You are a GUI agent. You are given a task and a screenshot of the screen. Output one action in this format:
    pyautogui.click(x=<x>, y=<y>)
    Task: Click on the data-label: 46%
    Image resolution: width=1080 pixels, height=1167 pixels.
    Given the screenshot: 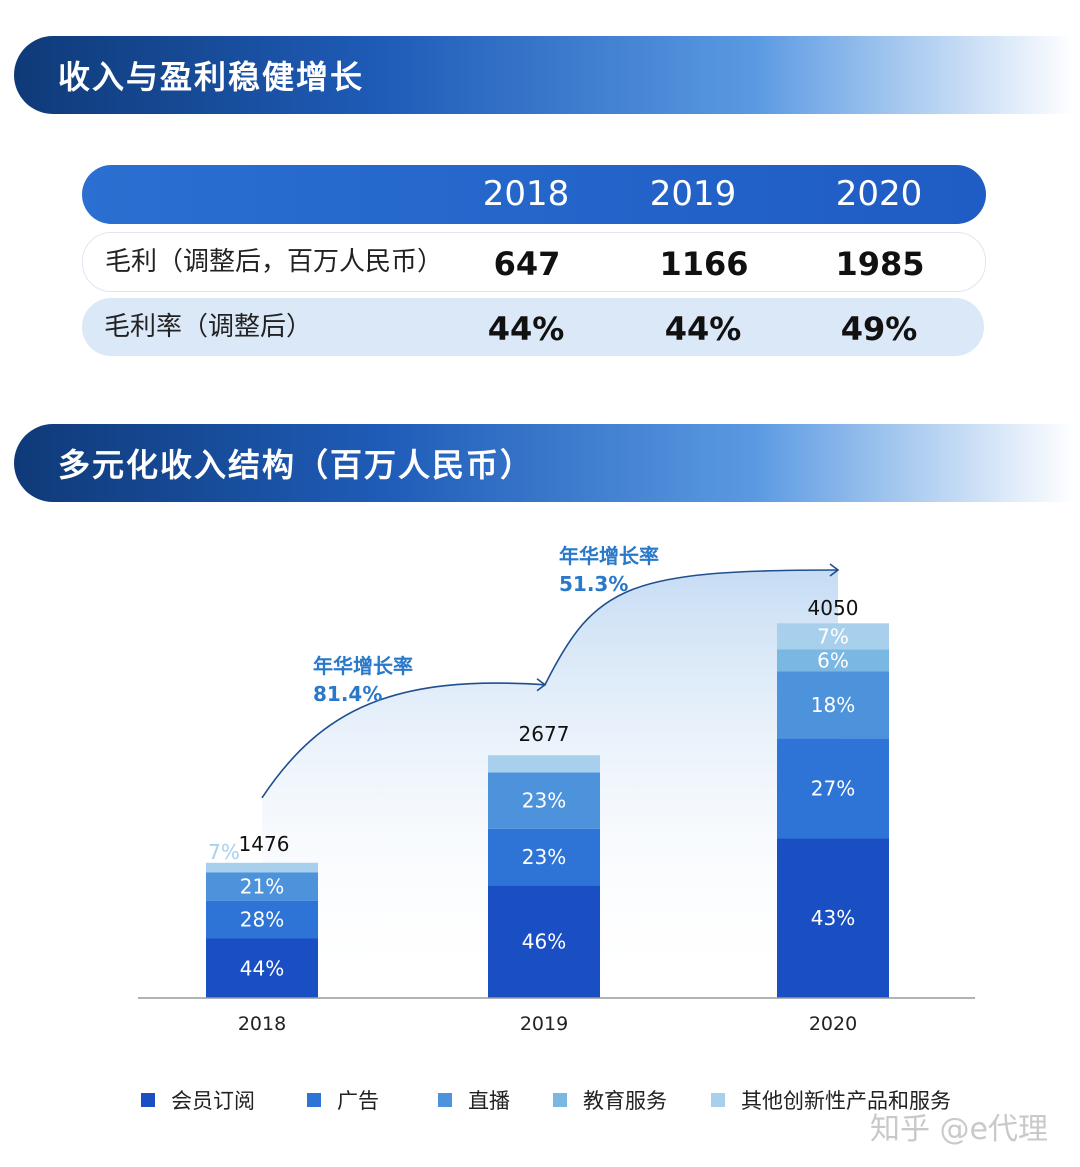 What is the action you would take?
    pyautogui.click(x=544, y=942)
    